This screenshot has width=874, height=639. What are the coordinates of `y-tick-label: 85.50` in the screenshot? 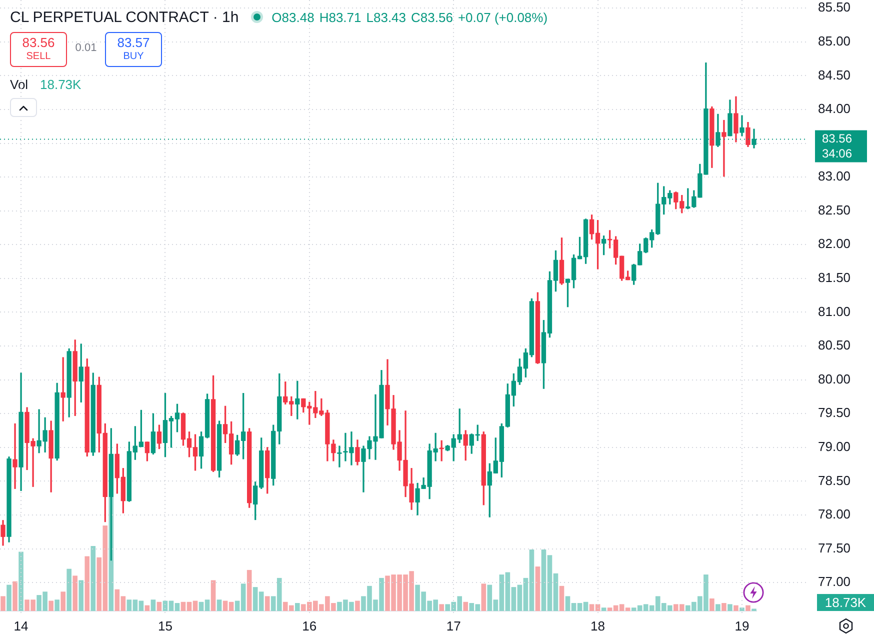 It's located at (834, 7).